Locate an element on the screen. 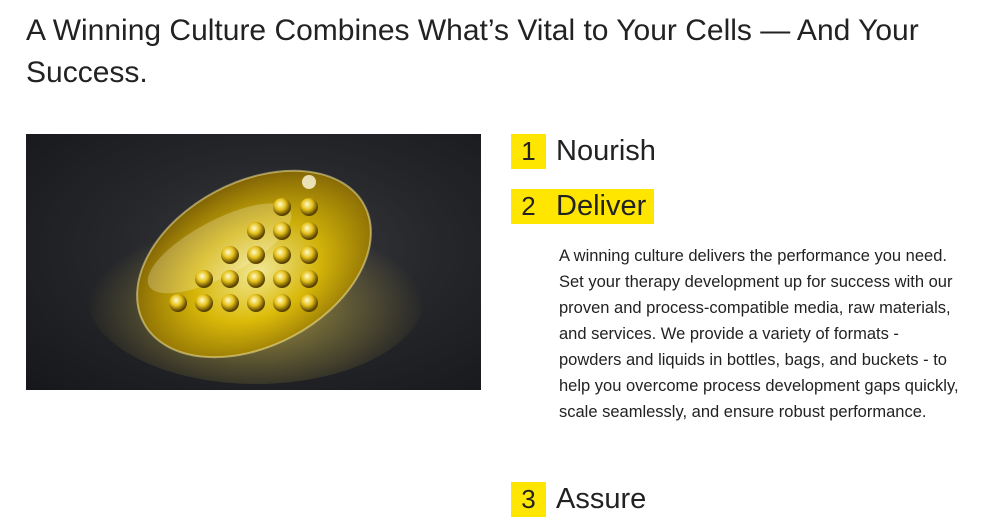  step-number: 2 is located at coordinates (528, 206).